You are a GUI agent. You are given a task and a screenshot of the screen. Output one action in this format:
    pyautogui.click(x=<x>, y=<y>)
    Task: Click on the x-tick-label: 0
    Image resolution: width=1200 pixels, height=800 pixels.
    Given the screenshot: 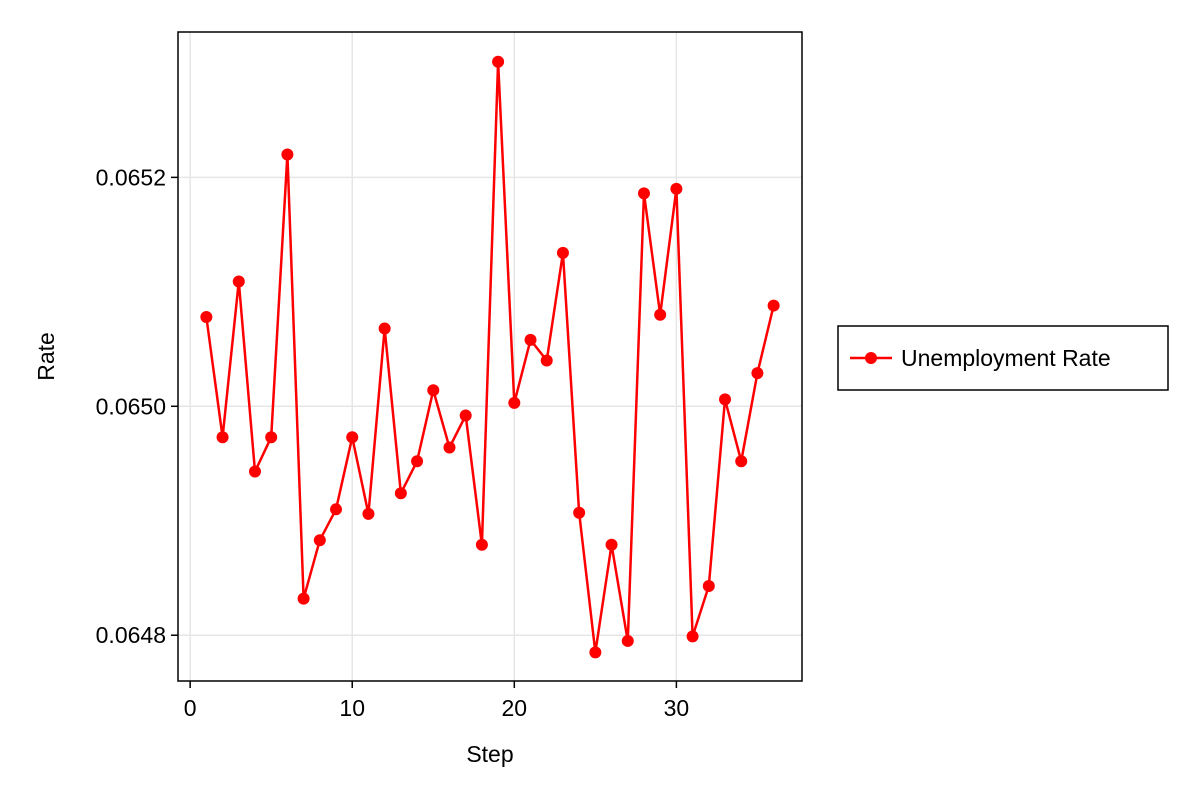 What is the action you would take?
    pyautogui.click(x=190, y=708)
    